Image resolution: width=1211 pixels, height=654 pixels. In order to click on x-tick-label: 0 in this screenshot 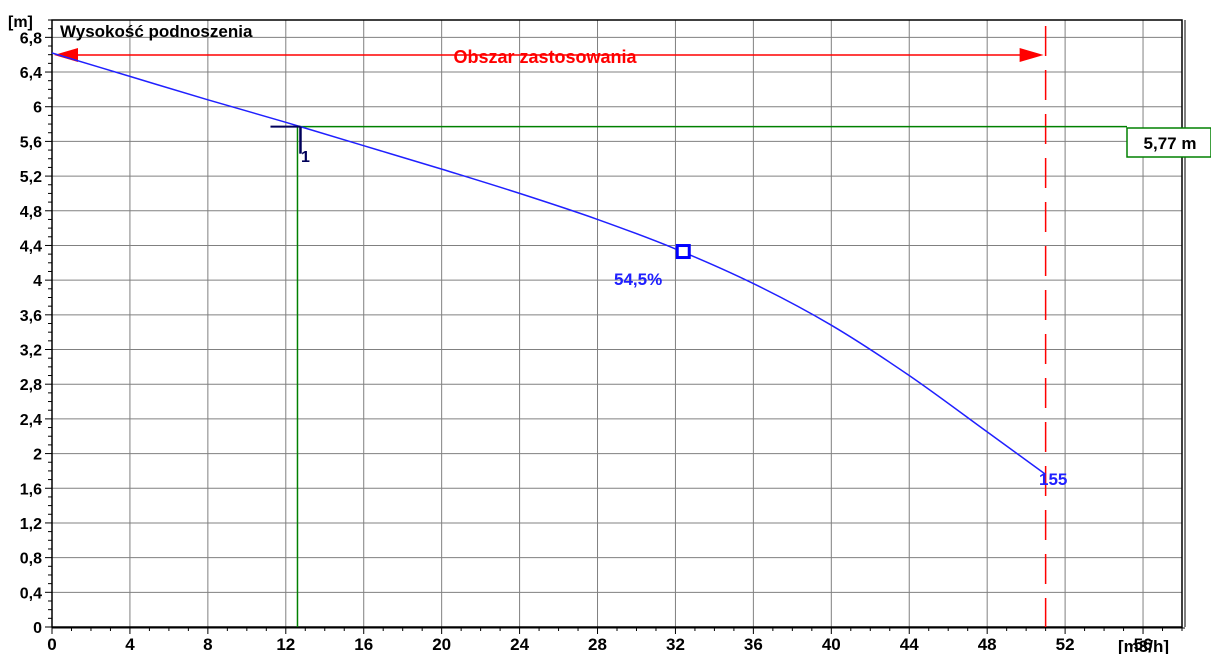, I will do `click(51, 644)`.